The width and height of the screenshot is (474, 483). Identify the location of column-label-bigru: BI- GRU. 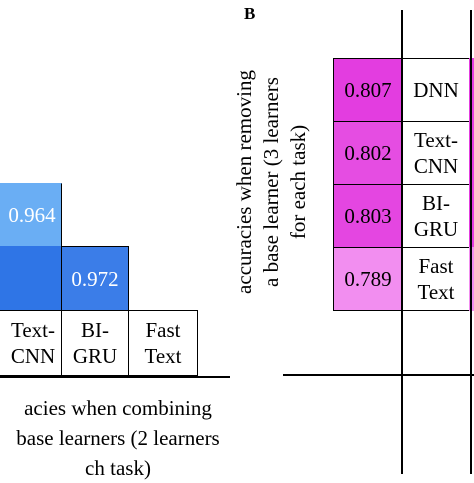
(95, 343).